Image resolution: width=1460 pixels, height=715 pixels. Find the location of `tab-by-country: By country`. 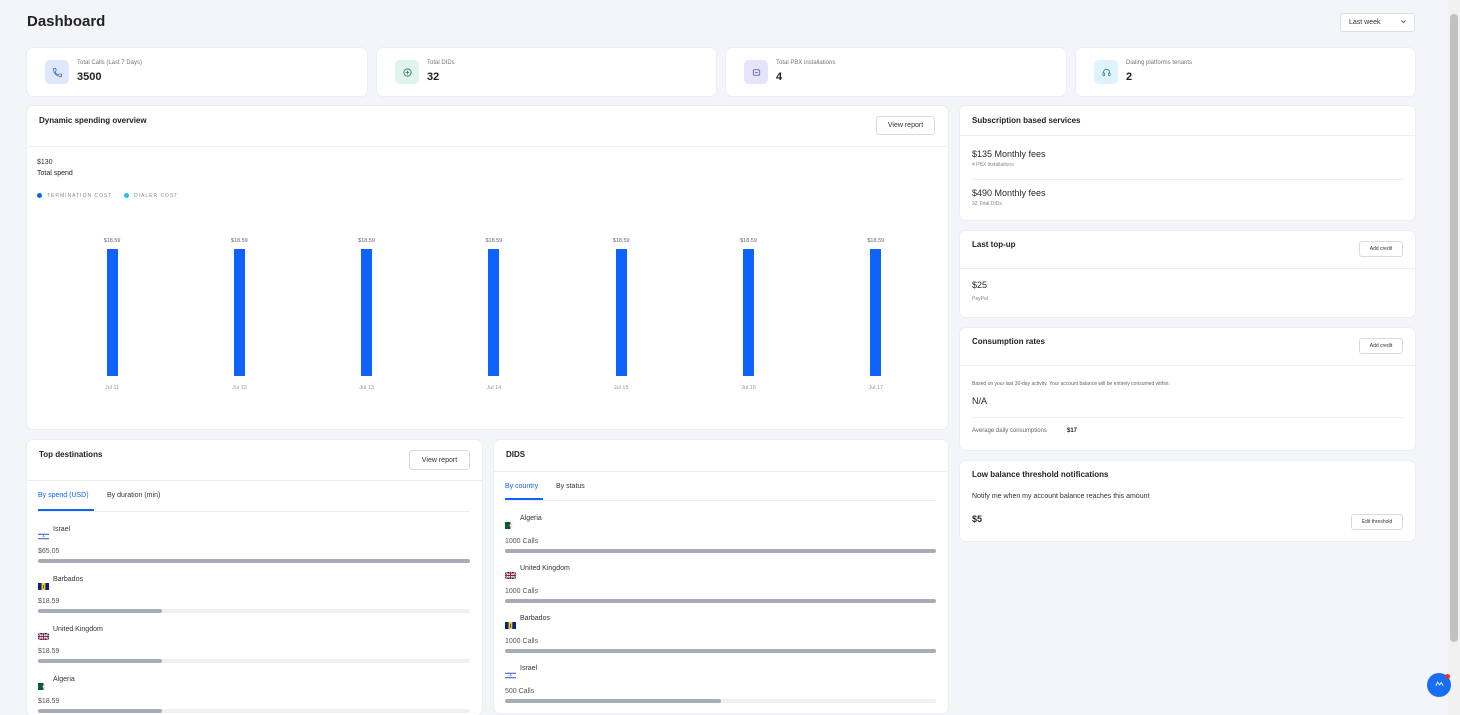

tab-by-country: By country is located at coordinates (522, 486).